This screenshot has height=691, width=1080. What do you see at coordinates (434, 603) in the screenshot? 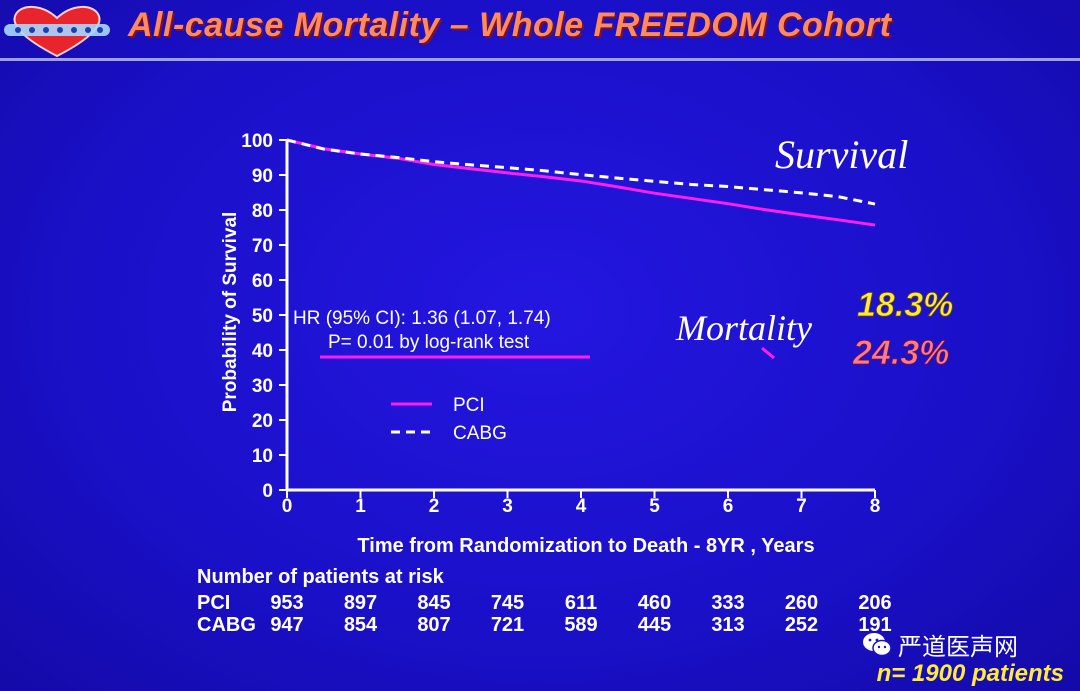
I see `at-risk-value: 845` at bounding box center [434, 603].